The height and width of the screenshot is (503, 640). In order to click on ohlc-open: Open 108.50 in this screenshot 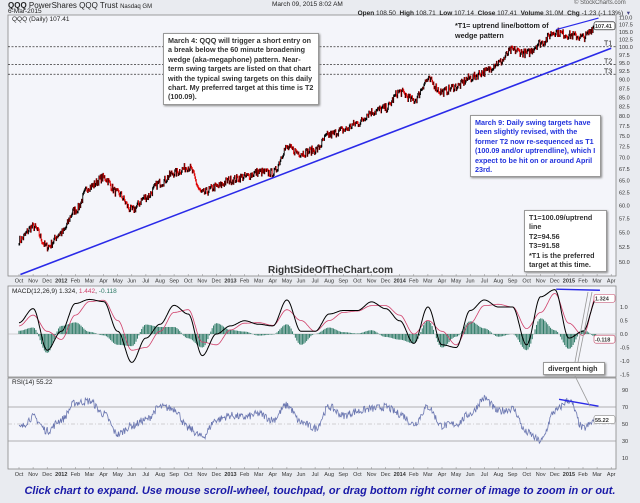, I will do `click(378, 13)`.